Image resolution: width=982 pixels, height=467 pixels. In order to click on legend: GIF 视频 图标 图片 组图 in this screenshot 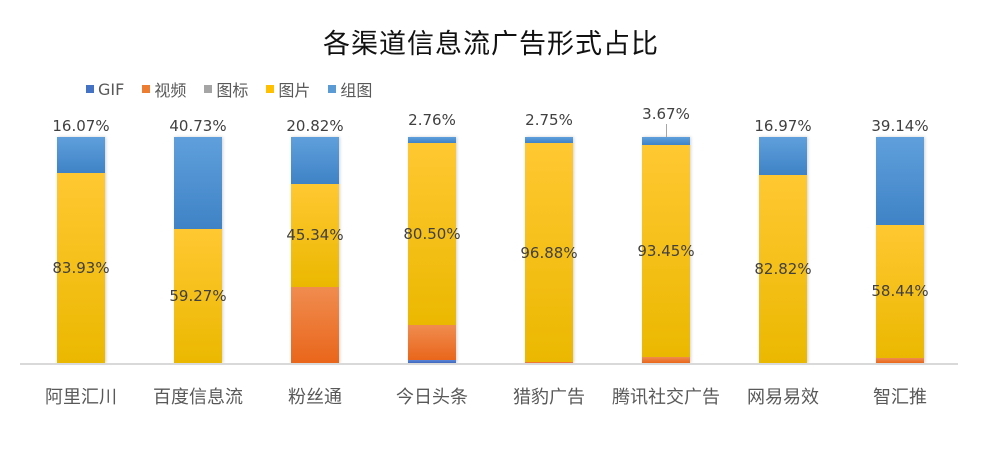, I will do `click(229, 89)`.